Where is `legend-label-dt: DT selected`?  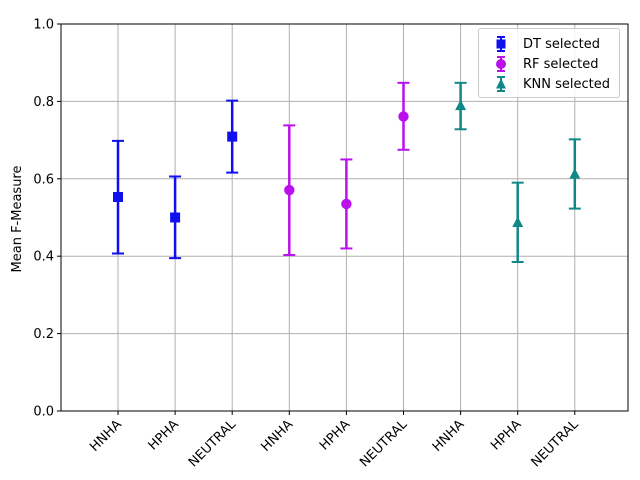 legend-label-dt: DT selected is located at coordinates (561, 44).